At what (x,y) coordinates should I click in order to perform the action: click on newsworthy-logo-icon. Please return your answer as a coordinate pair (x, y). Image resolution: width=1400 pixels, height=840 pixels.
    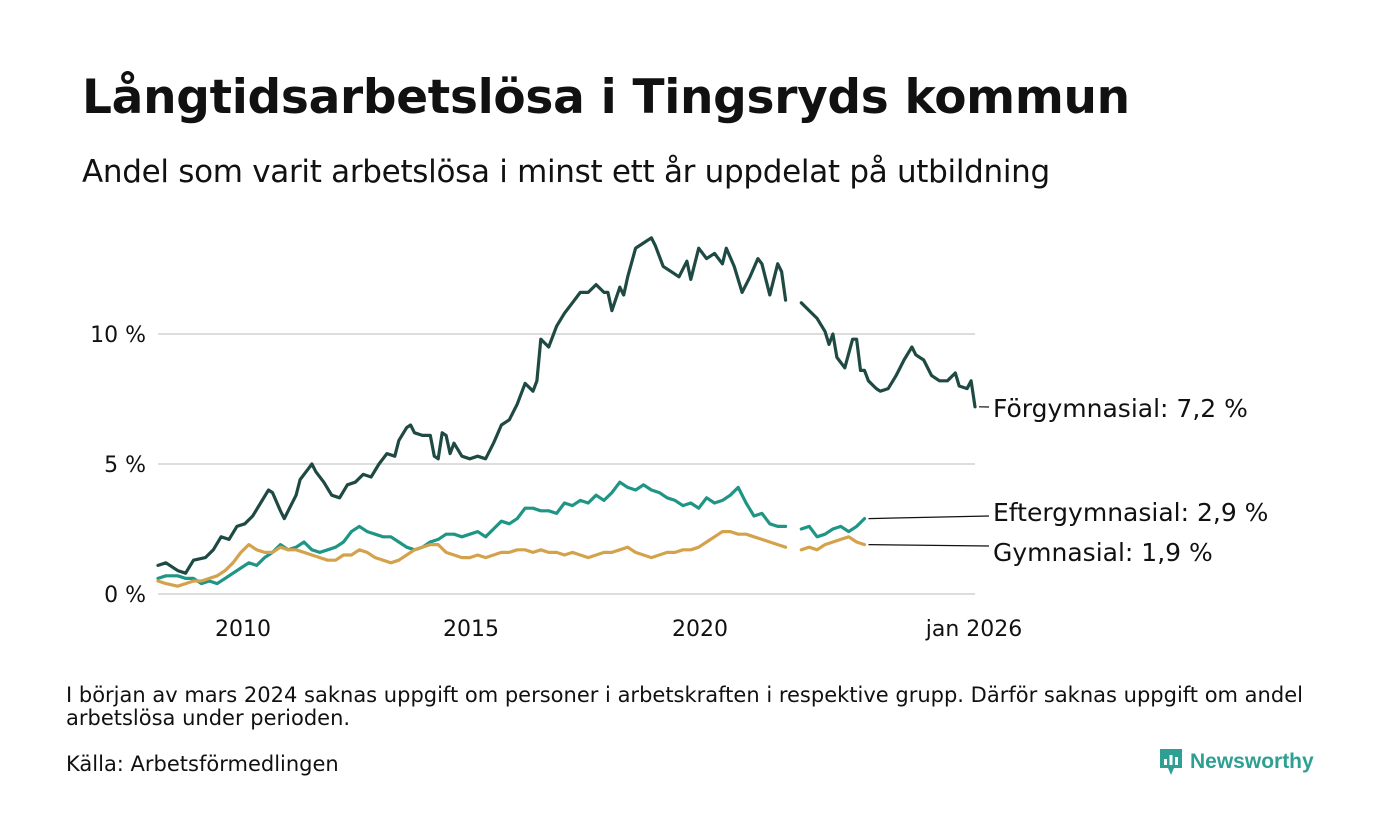
    Looking at the image, I should click on (1171, 762).